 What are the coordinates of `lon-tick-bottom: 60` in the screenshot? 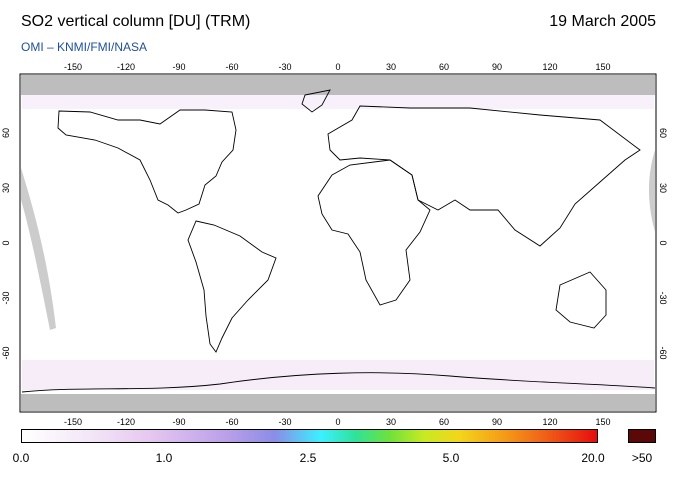 It's located at (444, 422).